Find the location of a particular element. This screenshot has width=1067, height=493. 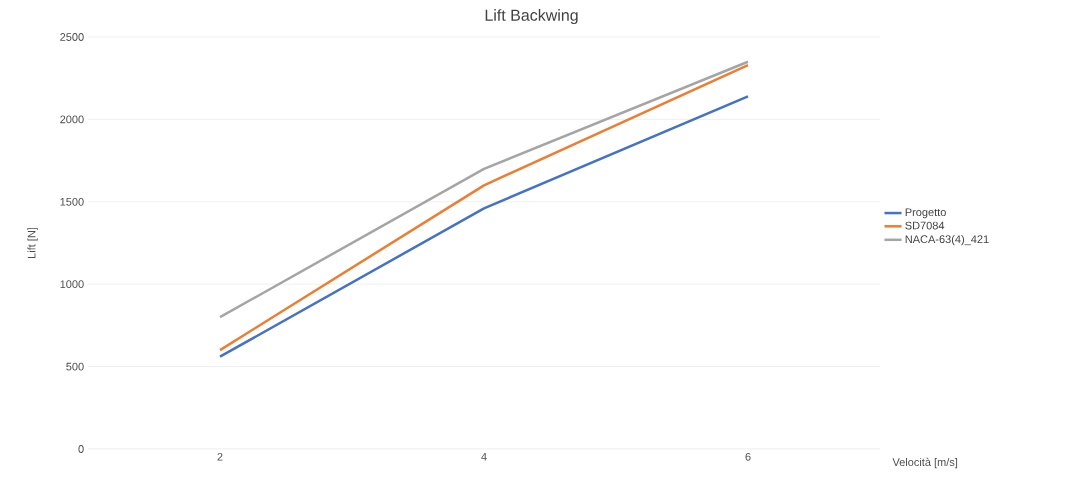

y-axis-title: Lift [N] is located at coordinates (32, 242).